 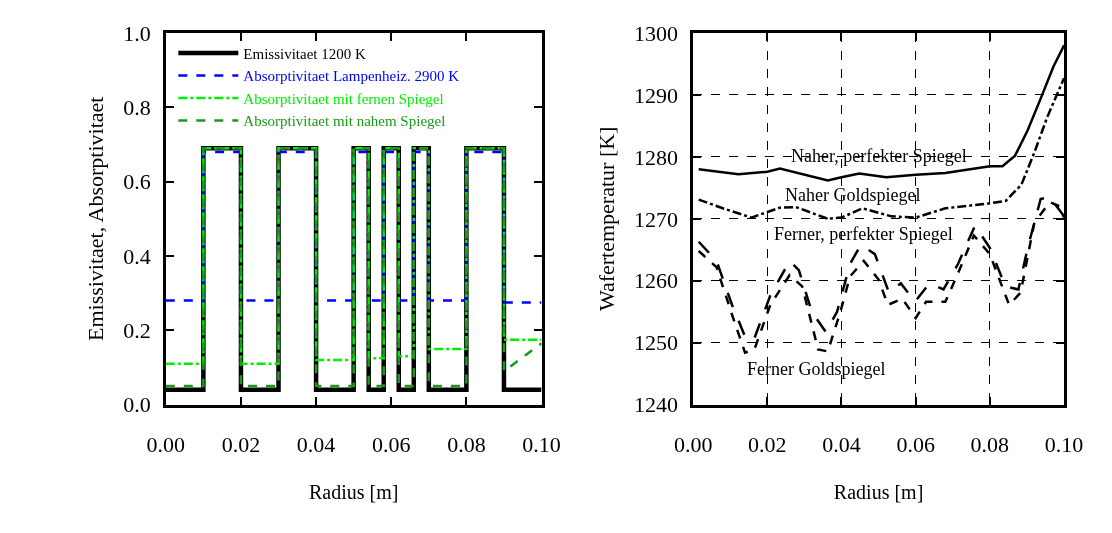 I want to click on legend-label: Absorptivitaet mit nahem Spiegel, so click(x=344, y=121).